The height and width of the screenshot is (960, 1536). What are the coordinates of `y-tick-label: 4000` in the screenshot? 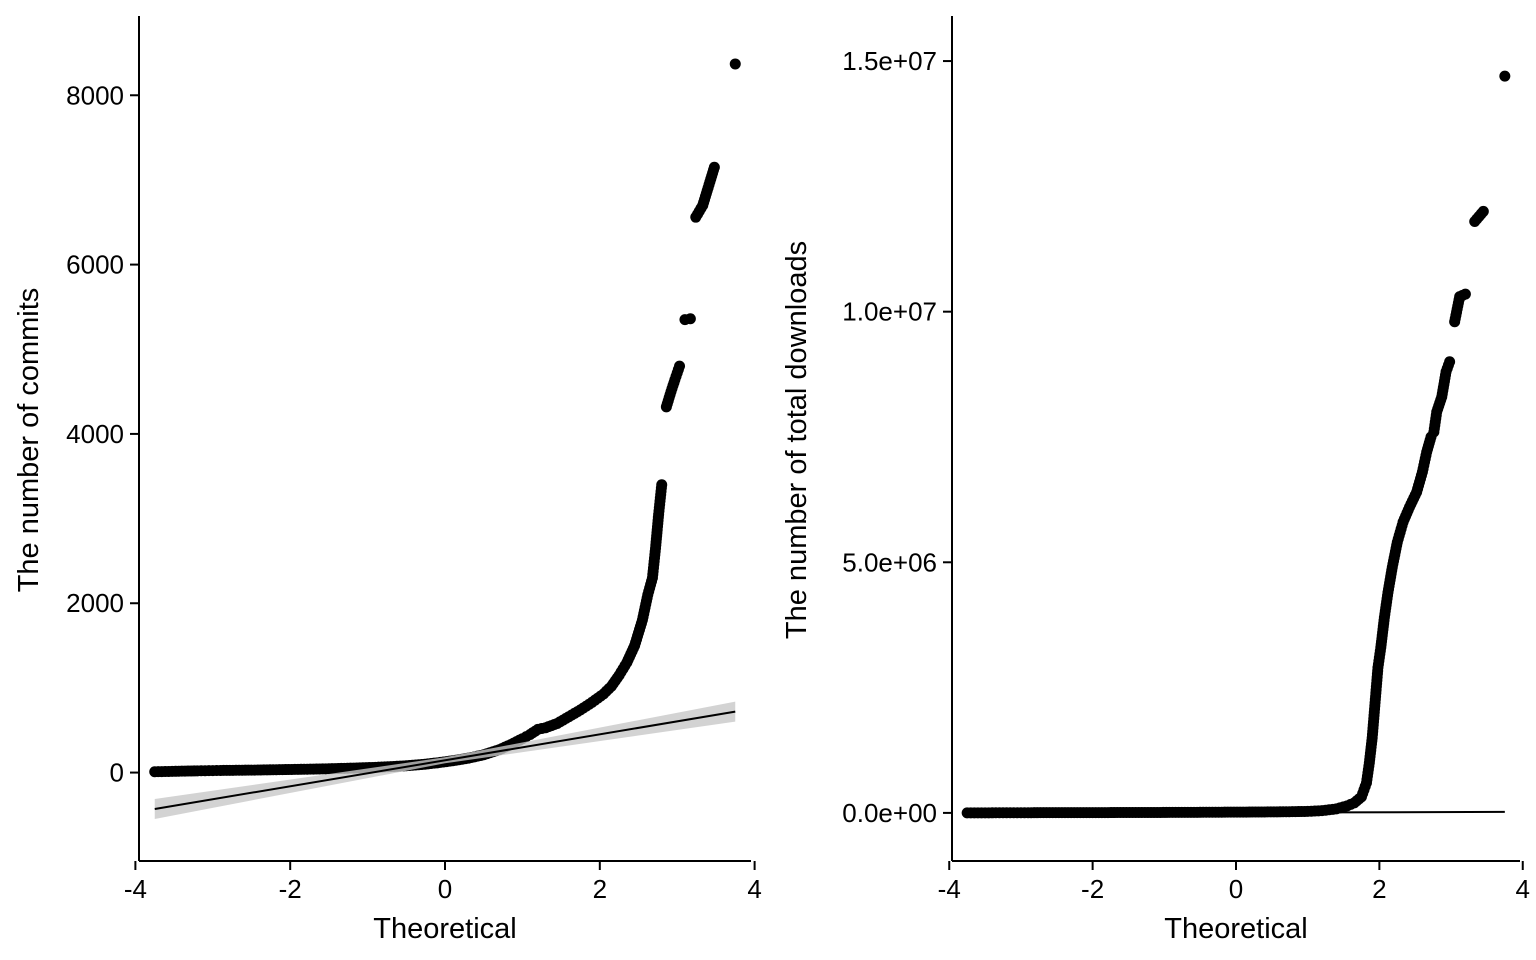 It's located at (95, 434).